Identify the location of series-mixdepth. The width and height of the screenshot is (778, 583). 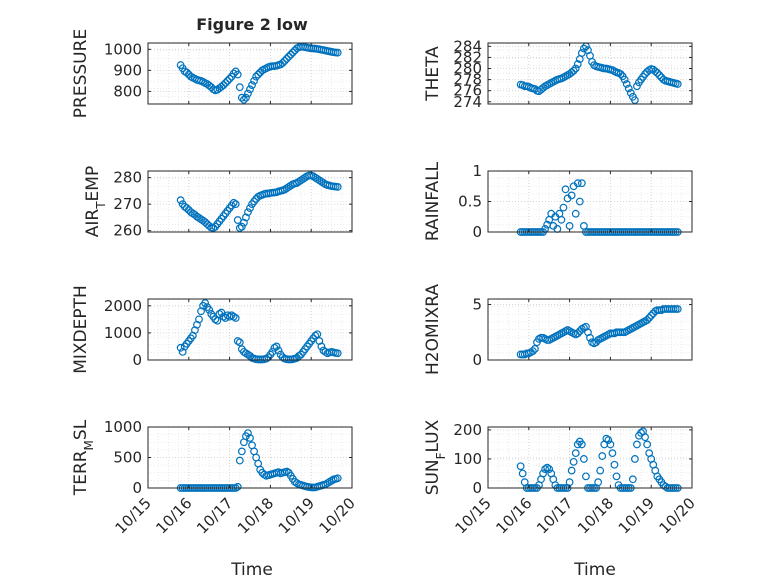
(259, 331).